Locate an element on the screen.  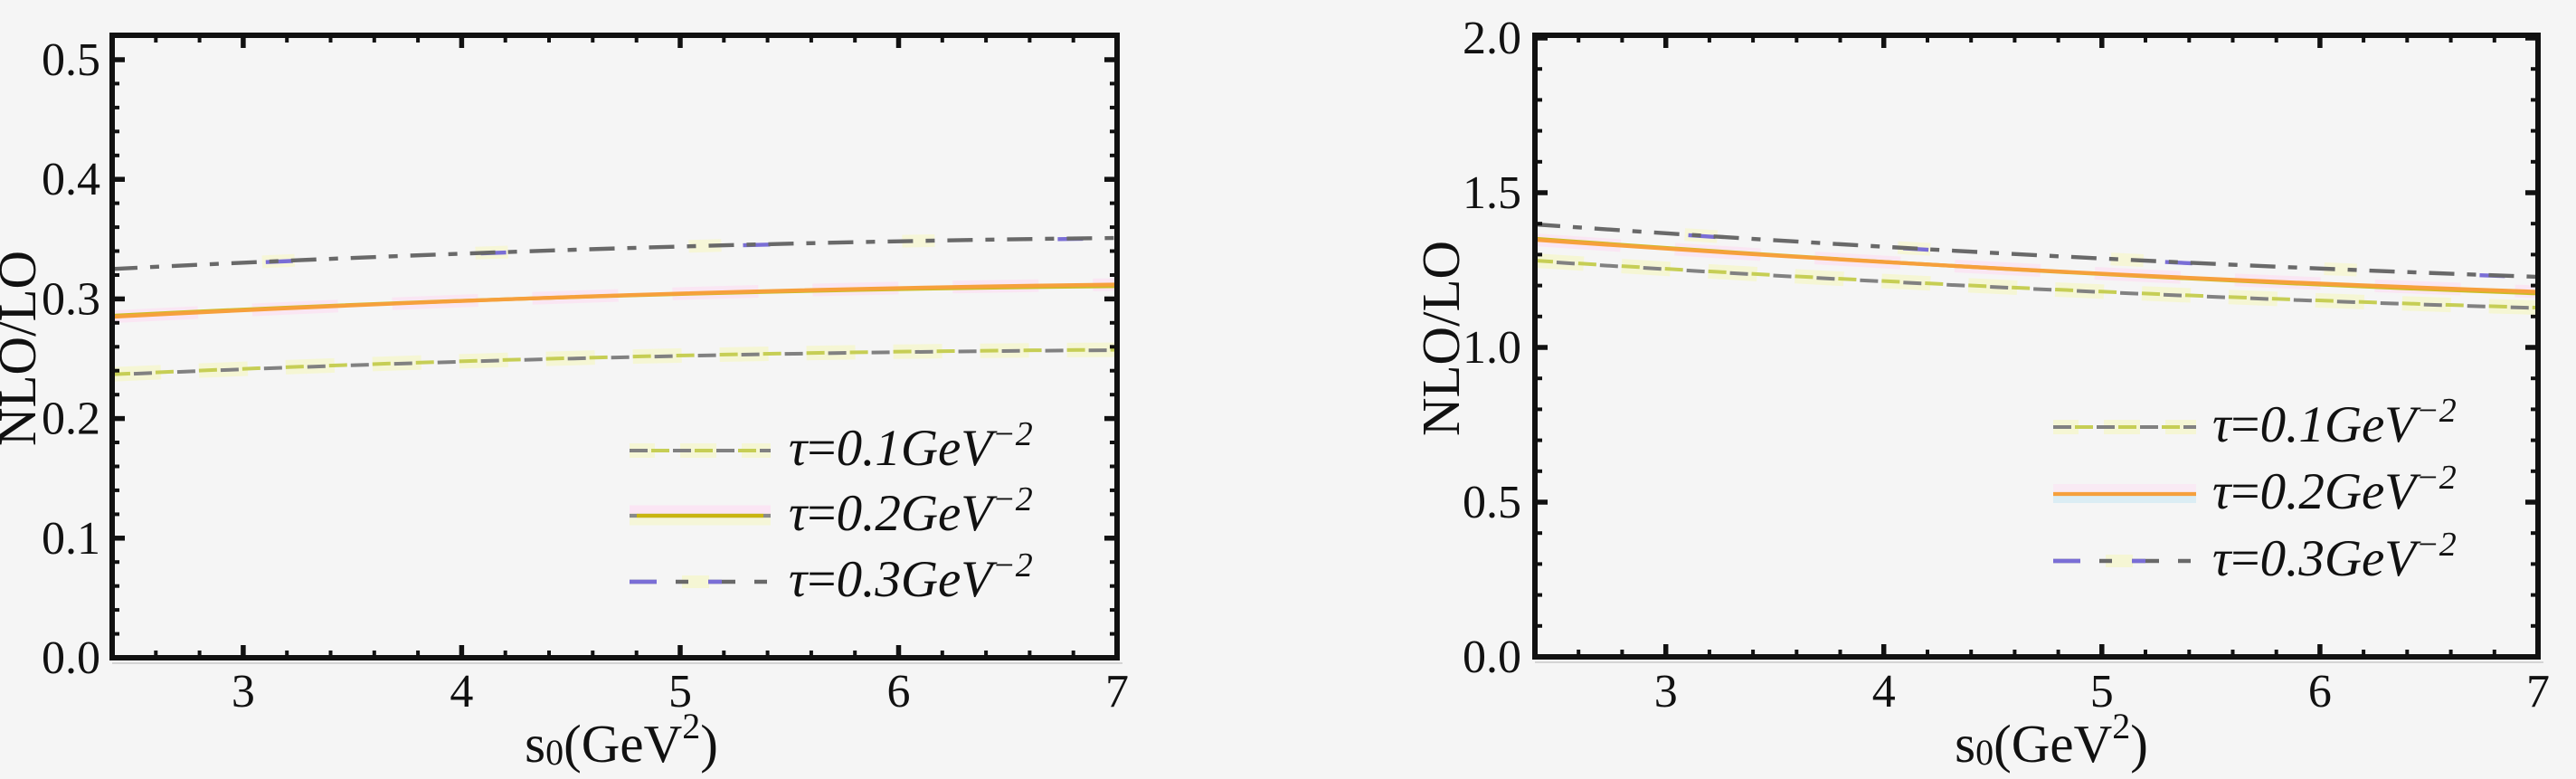
svg-text: 0.2 is located at coordinates (71, 420).